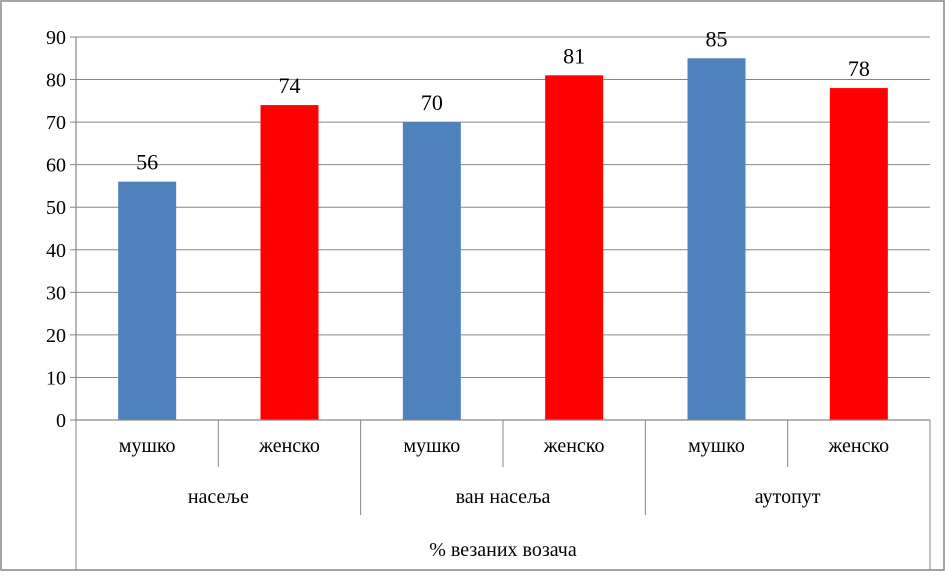 This screenshot has height=576, width=945. What do you see at coordinates (788, 497) in the screenshot?
I see `group-label: аутопут` at bounding box center [788, 497].